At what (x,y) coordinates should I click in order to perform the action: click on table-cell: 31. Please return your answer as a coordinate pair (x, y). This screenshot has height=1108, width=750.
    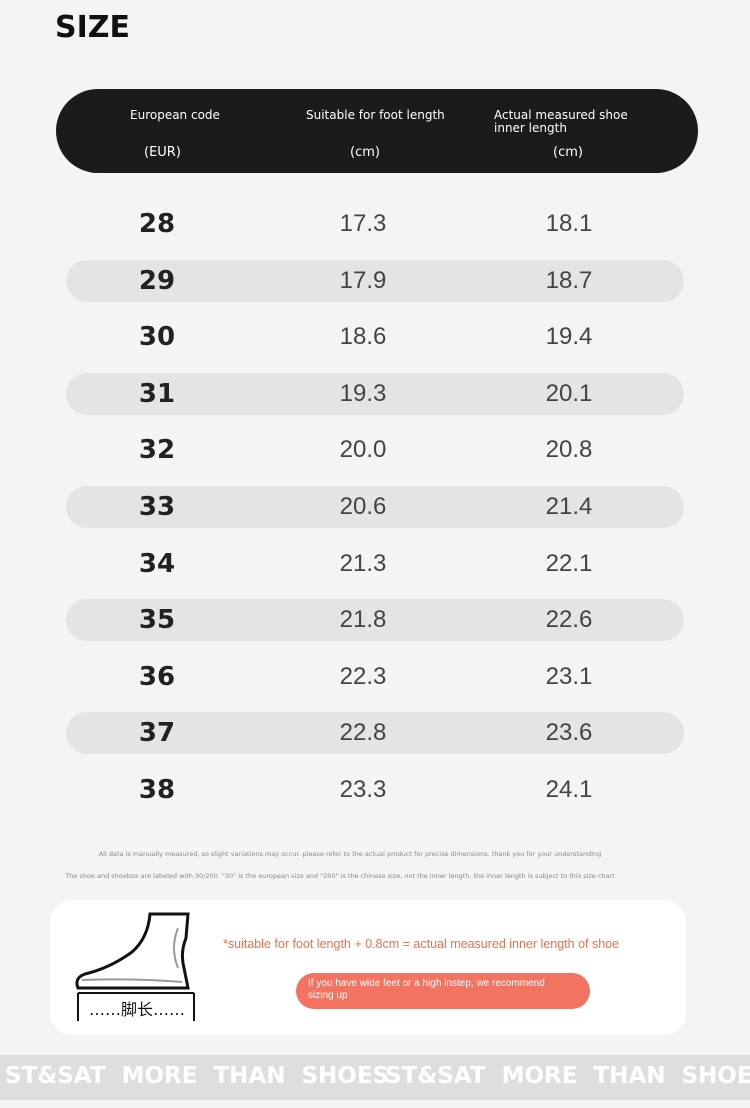
    Looking at the image, I should click on (157, 393).